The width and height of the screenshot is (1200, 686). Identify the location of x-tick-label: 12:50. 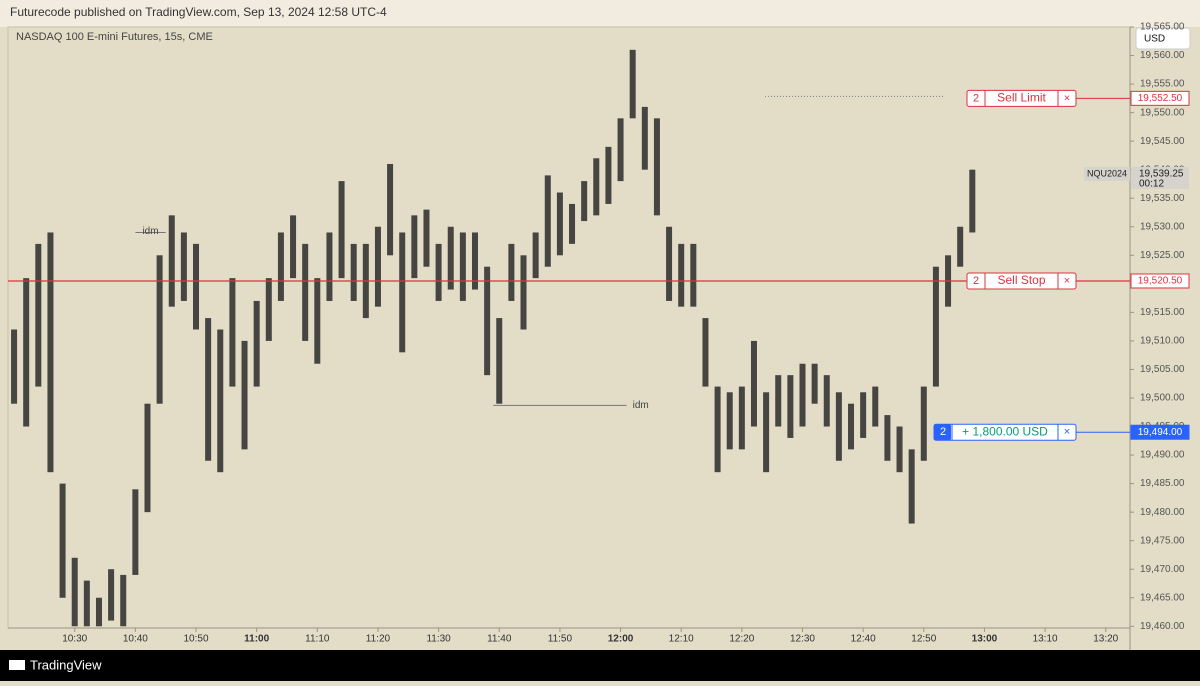
(923, 639).